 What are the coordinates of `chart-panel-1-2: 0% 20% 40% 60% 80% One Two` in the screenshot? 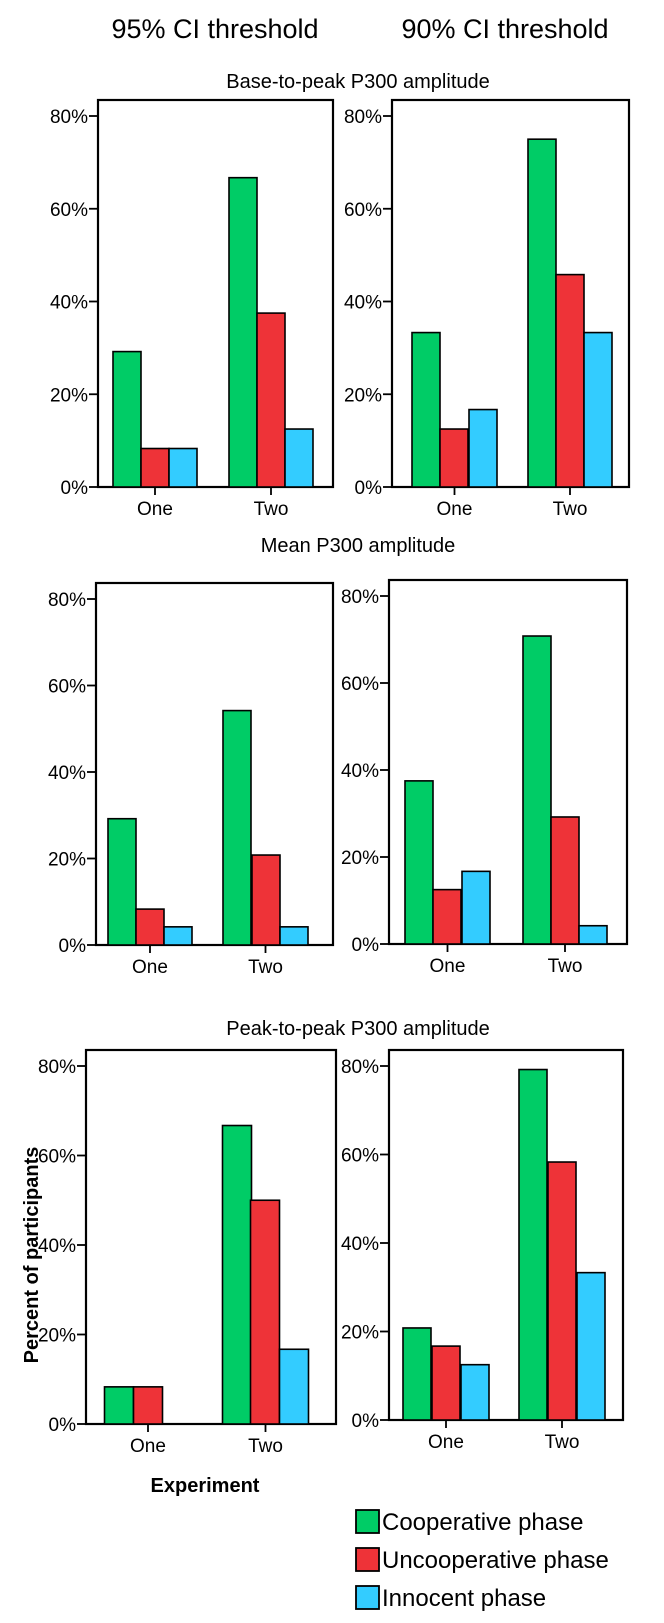 It's located at (487, 309).